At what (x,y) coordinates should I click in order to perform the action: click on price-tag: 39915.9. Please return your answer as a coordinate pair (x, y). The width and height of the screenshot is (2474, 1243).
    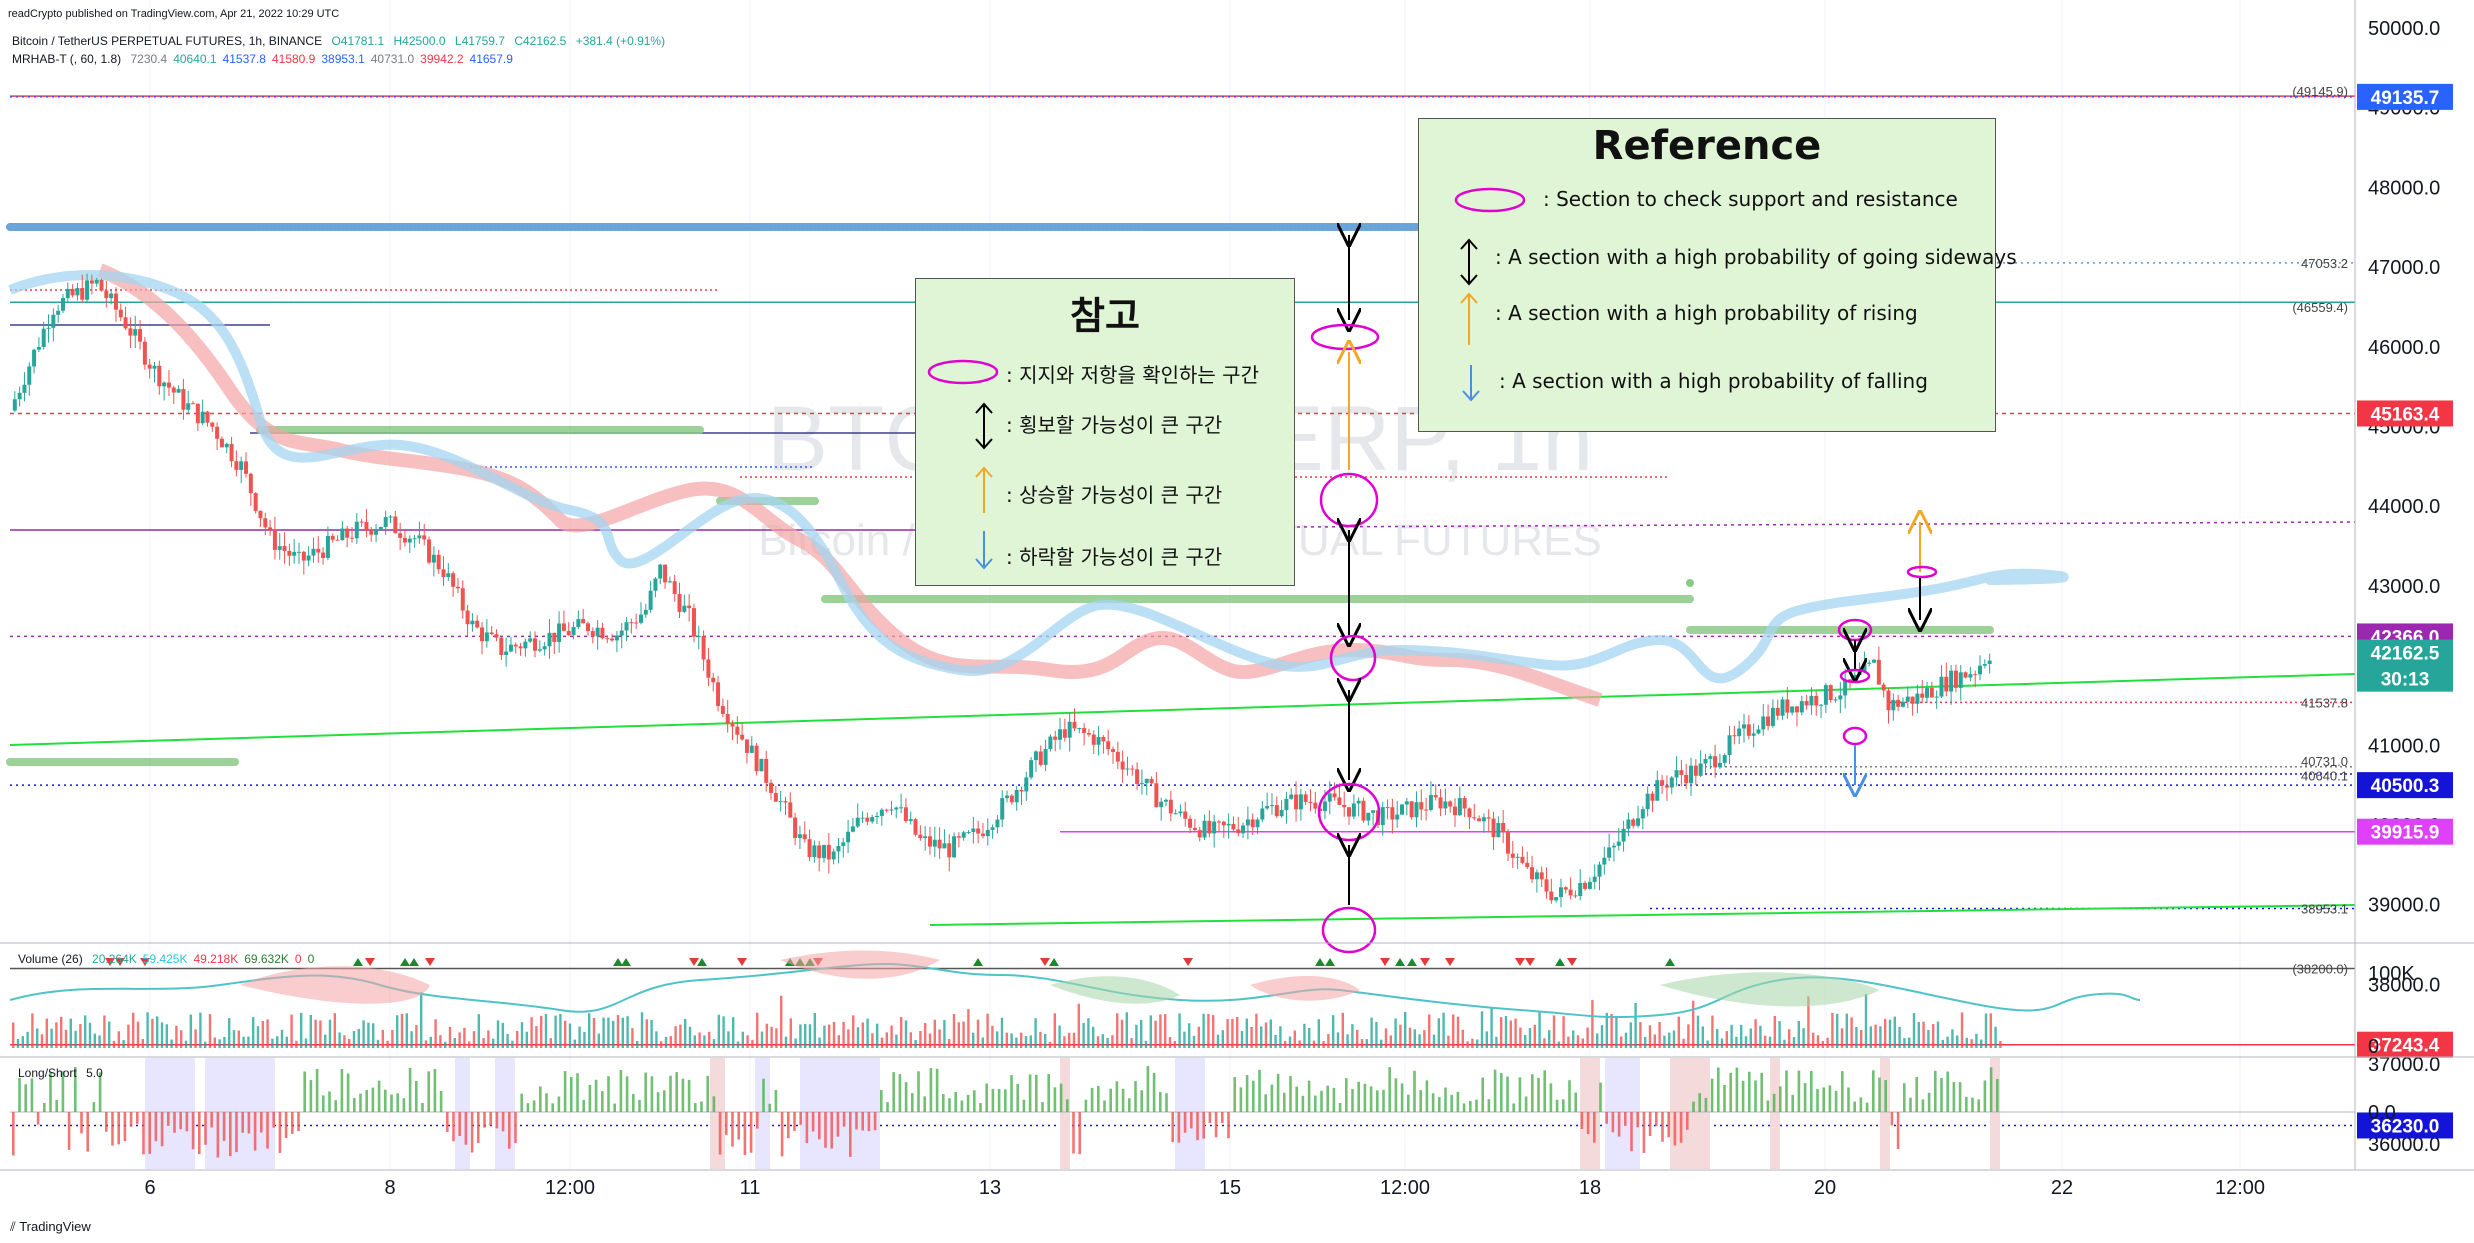
    Looking at the image, I should click on (2405, 831).